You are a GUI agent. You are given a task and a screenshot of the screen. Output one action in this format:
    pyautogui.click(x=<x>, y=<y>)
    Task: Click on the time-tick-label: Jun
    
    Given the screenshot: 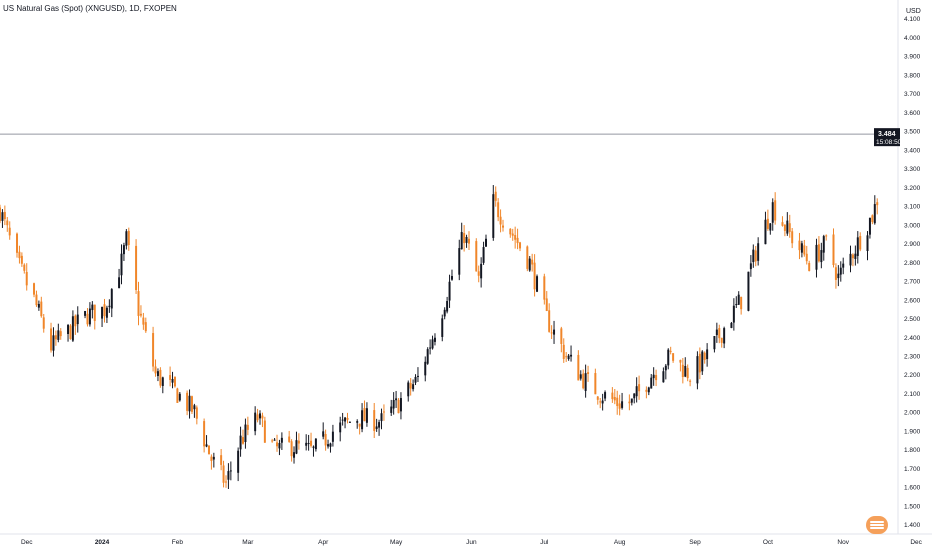 What is the action you would take?
    pyautogui.click(x=471, y=542)
    